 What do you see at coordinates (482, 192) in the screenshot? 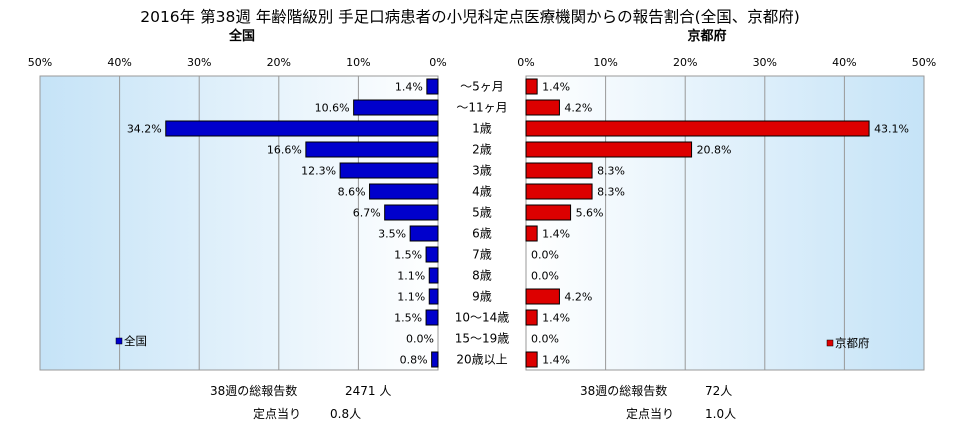
I see `age-category-label: 4歳` at bounding box center [482, 192].